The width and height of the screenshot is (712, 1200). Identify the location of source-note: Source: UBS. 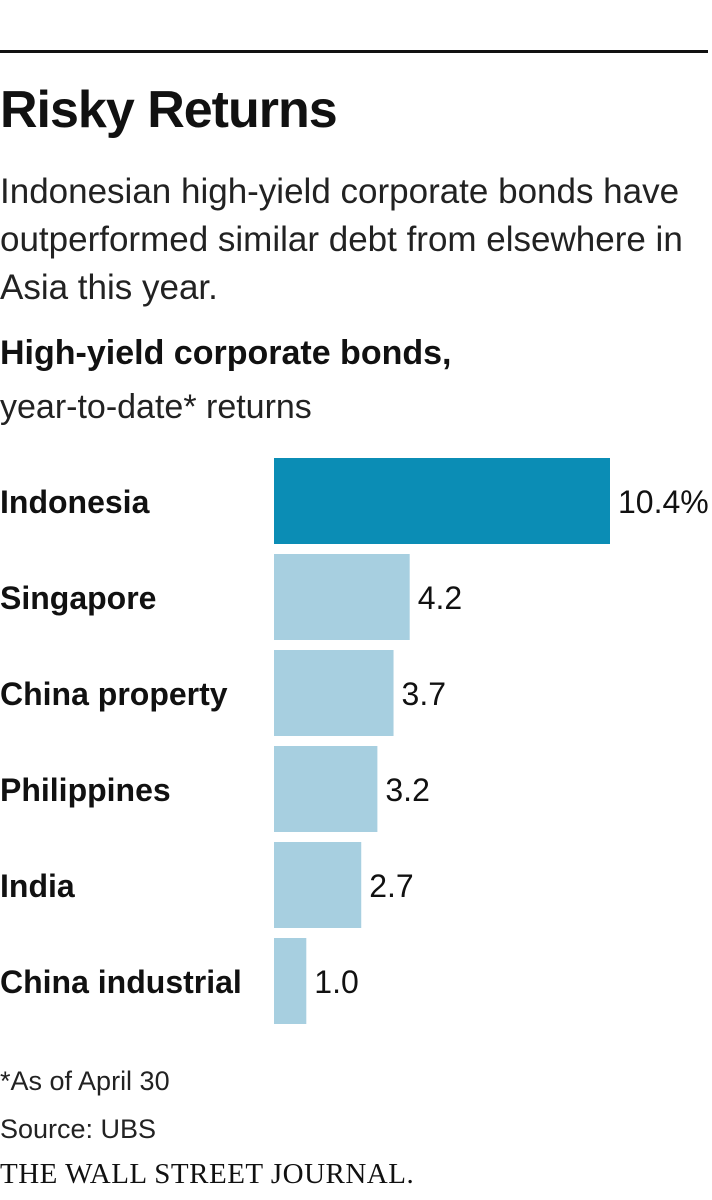
(78, 1129).